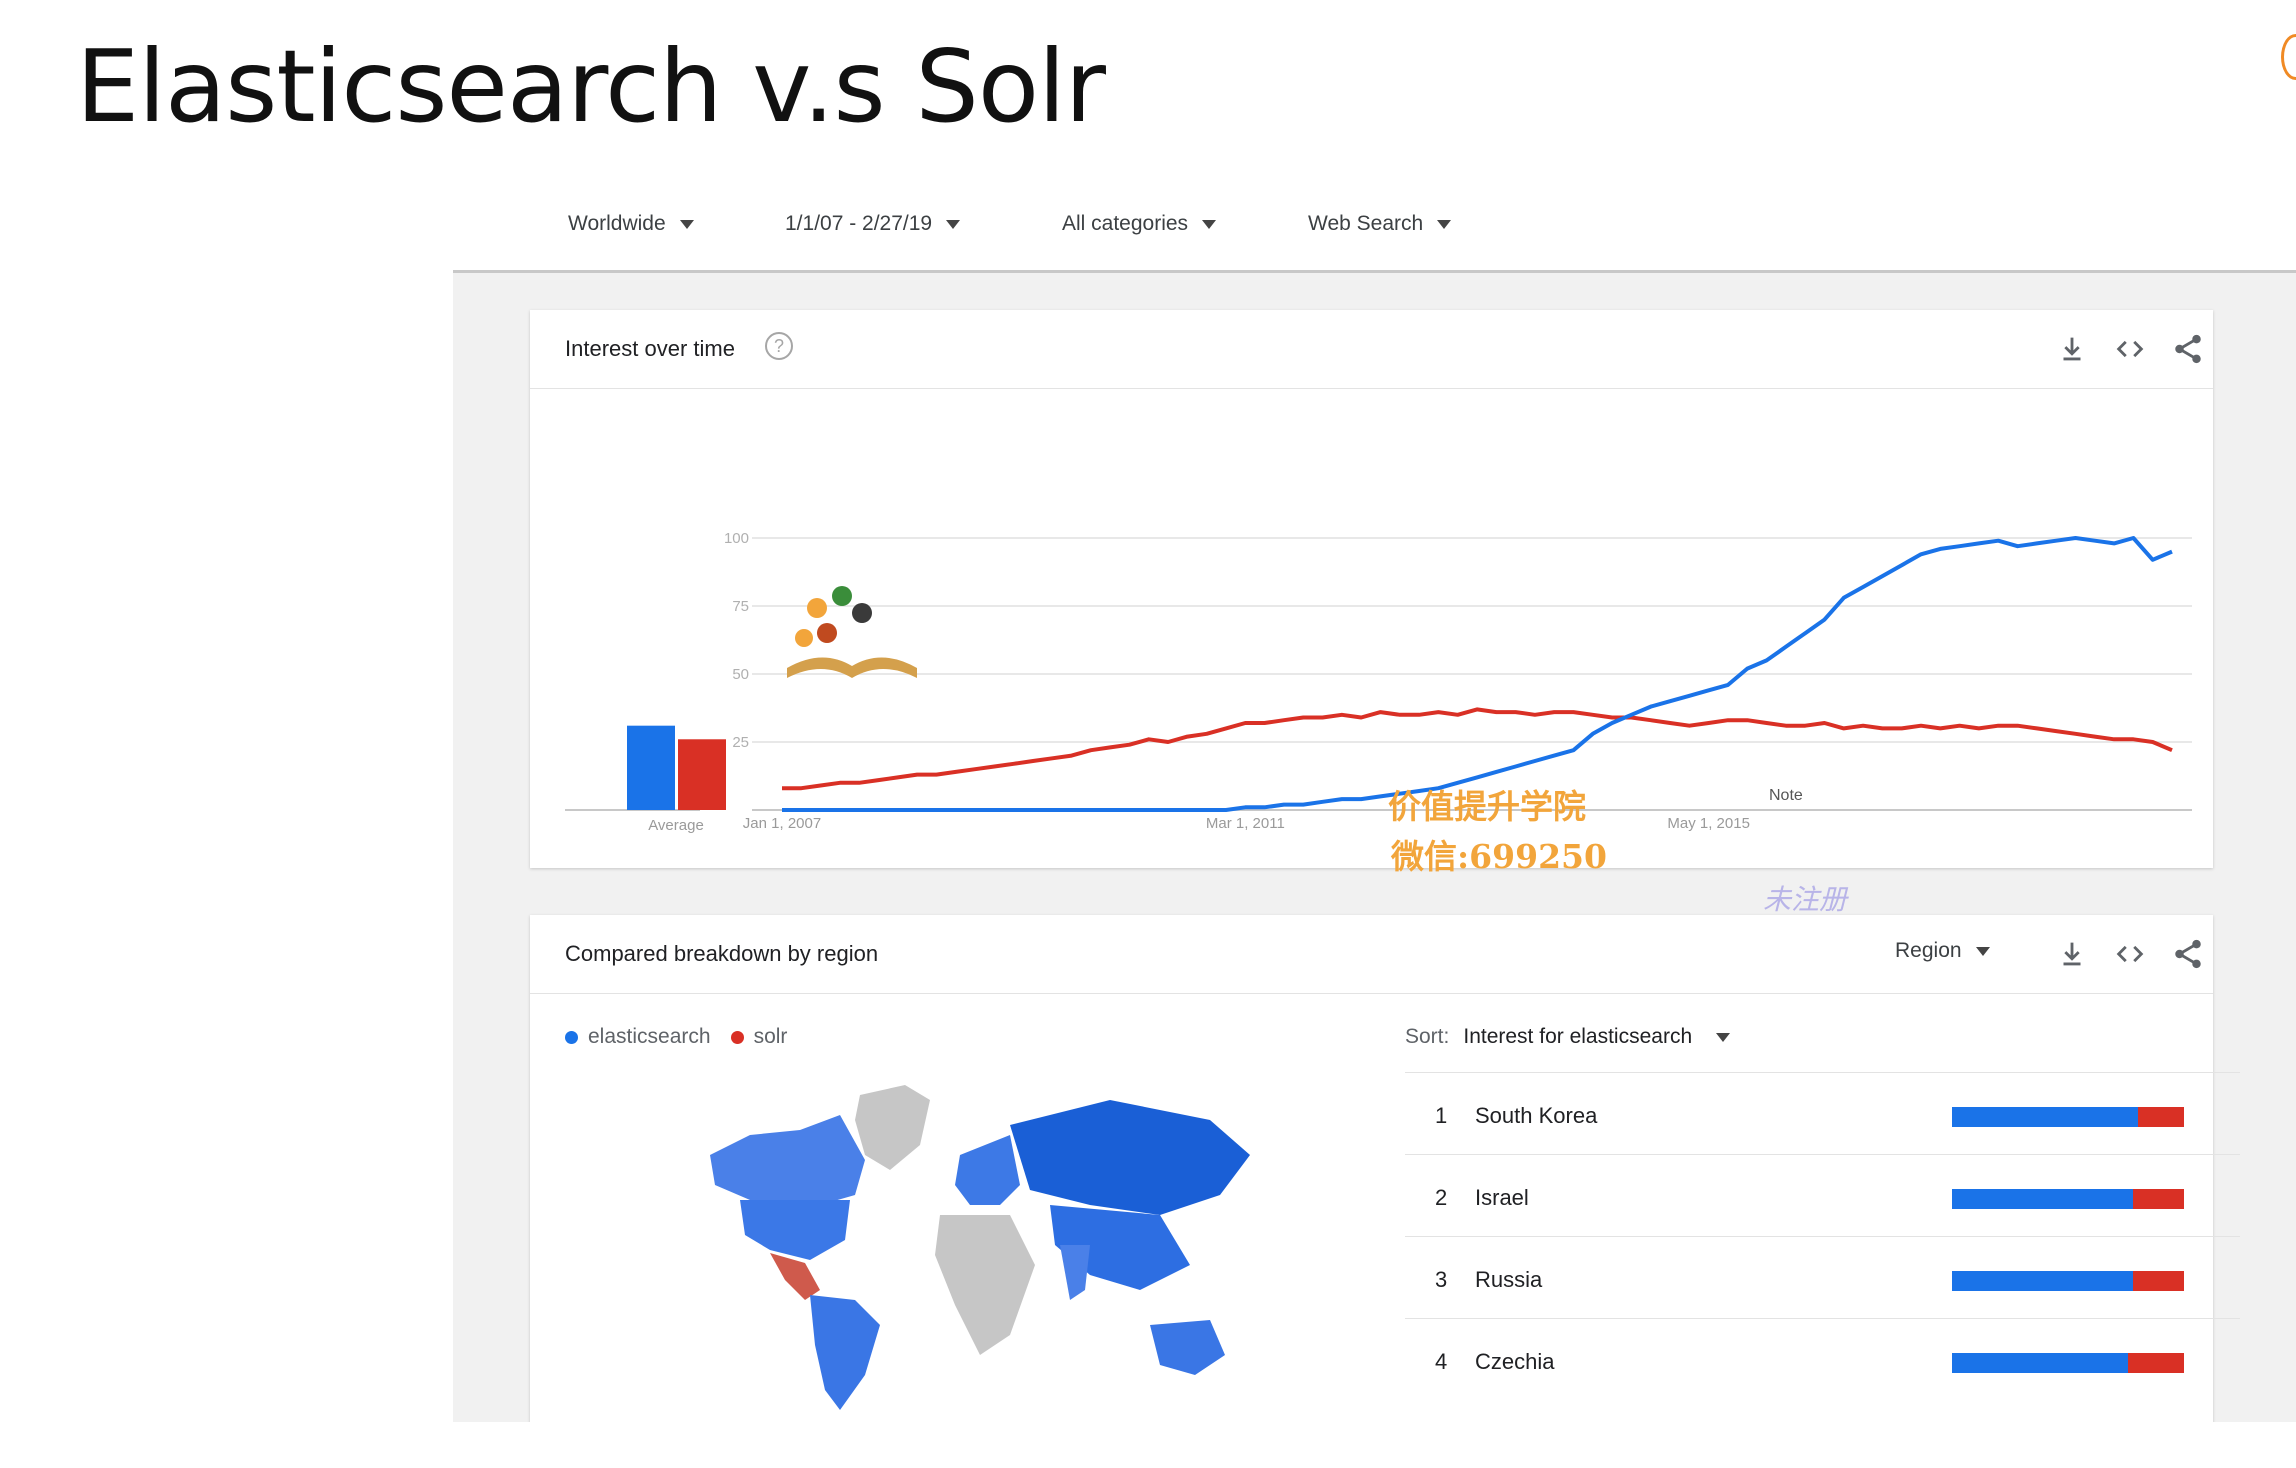  Describe the element at coordinates (1371, 954) in the screenshot. I see `card-header: Compared breakdown by region Region` at that location.